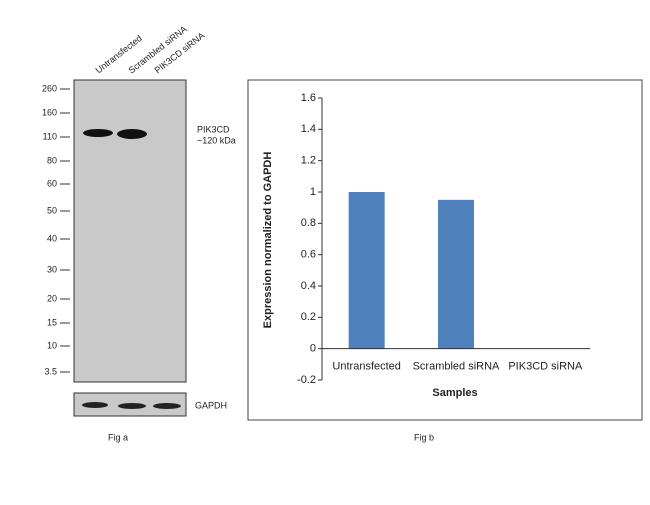 The height and width of the screenshot is (505, 650). Describe the element at coordinates (313, 192) in the screenshot. I see `y-tick-label: 1` at that location.